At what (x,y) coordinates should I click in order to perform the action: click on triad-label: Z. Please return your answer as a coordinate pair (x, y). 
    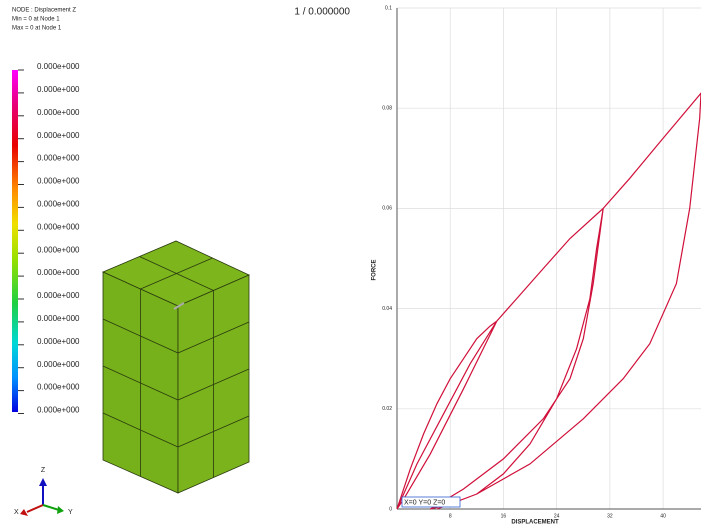
    Looking at the image, I should click on (43, 470).